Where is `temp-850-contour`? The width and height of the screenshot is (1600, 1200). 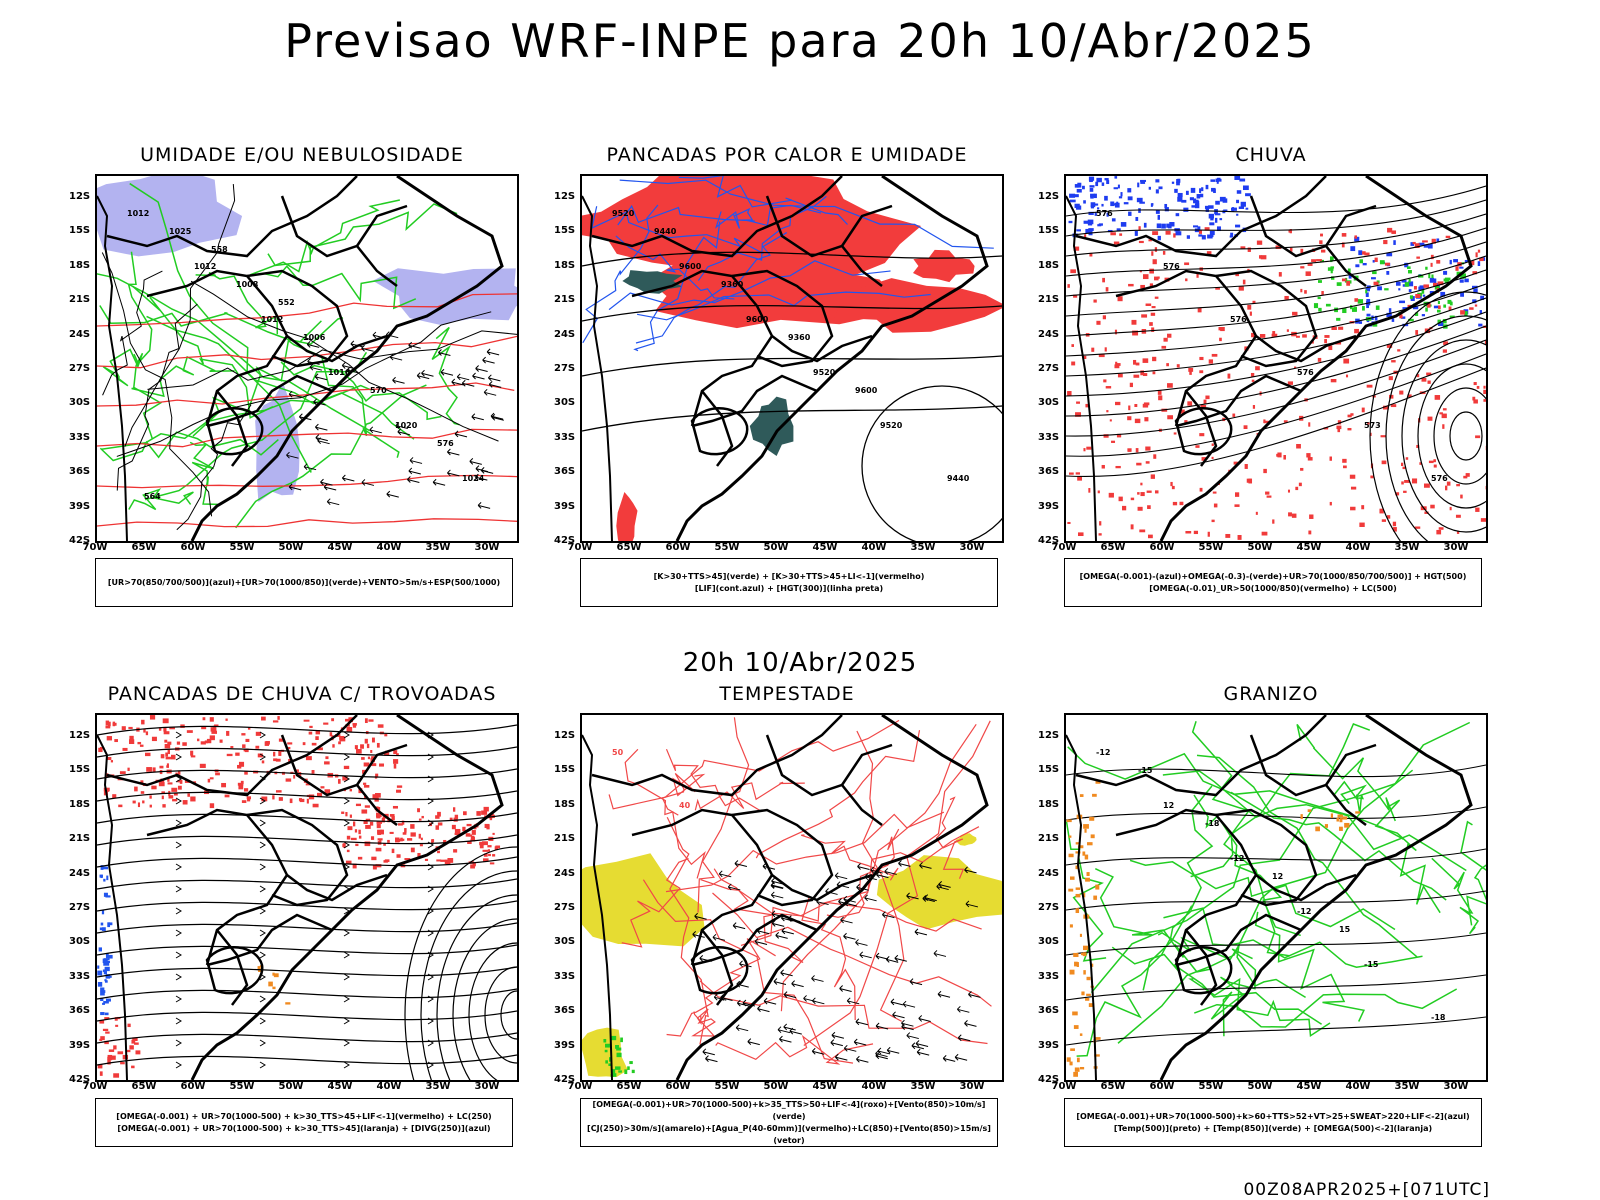 temp-850-contour is located at coordinates (1233, 992).